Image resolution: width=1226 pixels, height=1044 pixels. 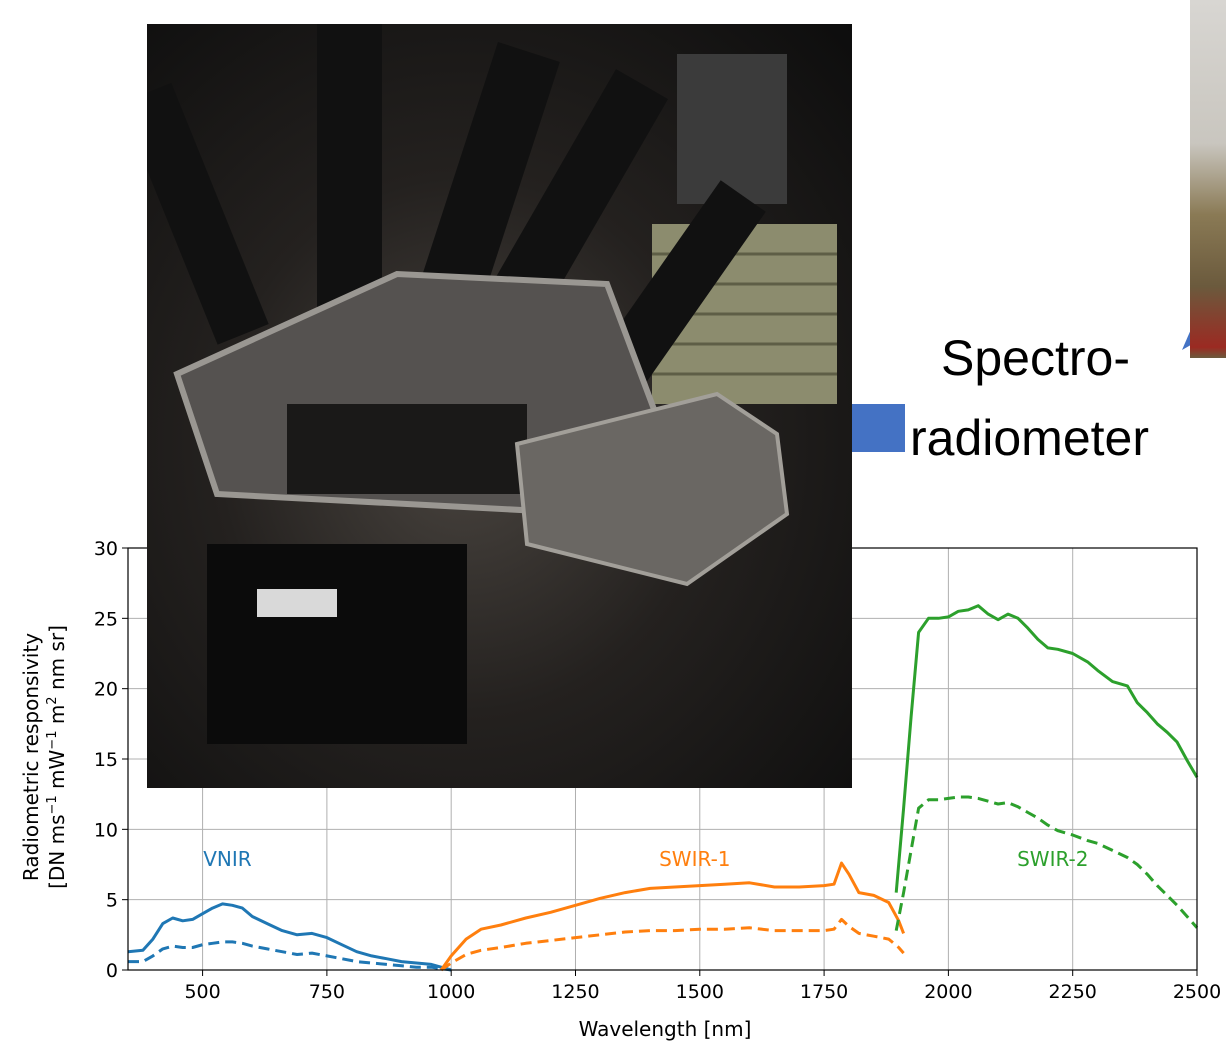 I want to click on band-label-swir-1: SWIR-1, so click(x=694, y=859).